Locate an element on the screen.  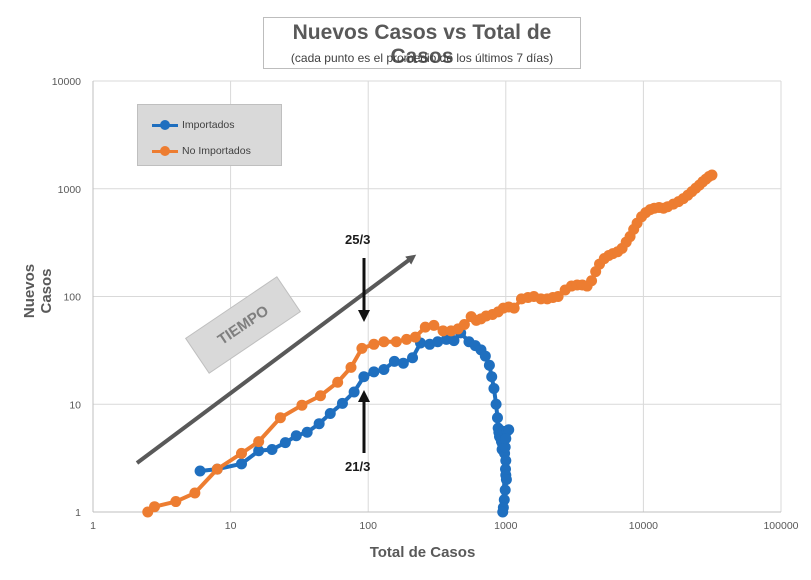
legend-item-no-importados: No Importados is located at coordinates (201, 151).